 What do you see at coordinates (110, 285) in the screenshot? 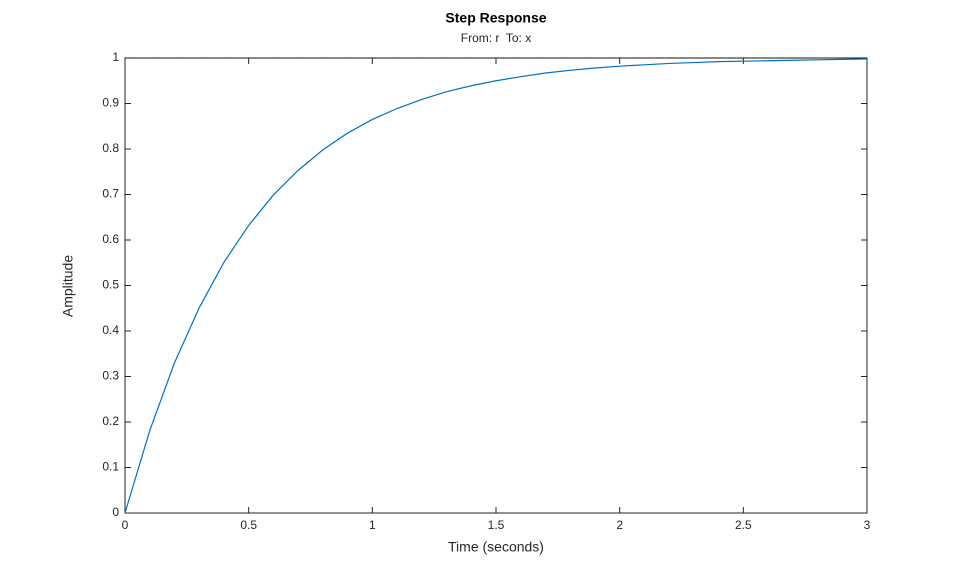
I see `y-tick-label: 0.5` at bounding box center [110, 285].